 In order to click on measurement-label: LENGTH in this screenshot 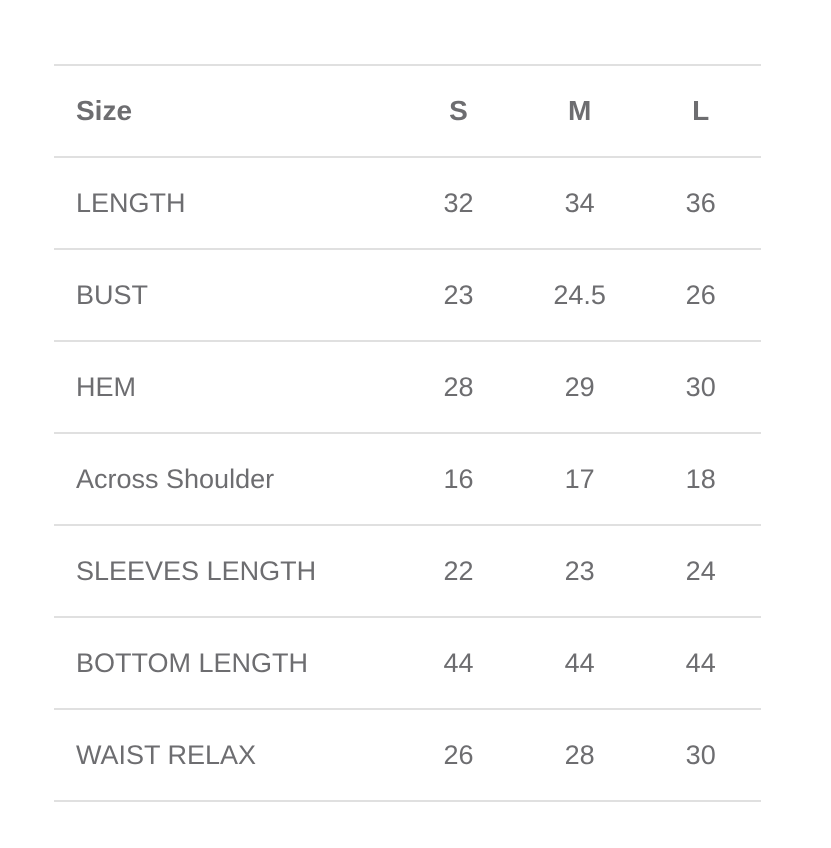, I will do `click(131, 202)`.